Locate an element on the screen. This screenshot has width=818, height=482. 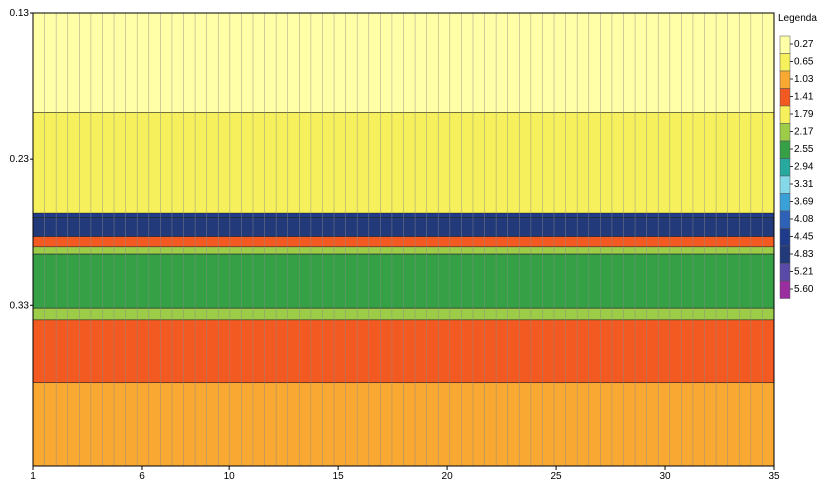
legend-label: 1.41 is located at coordinates (804, 97).